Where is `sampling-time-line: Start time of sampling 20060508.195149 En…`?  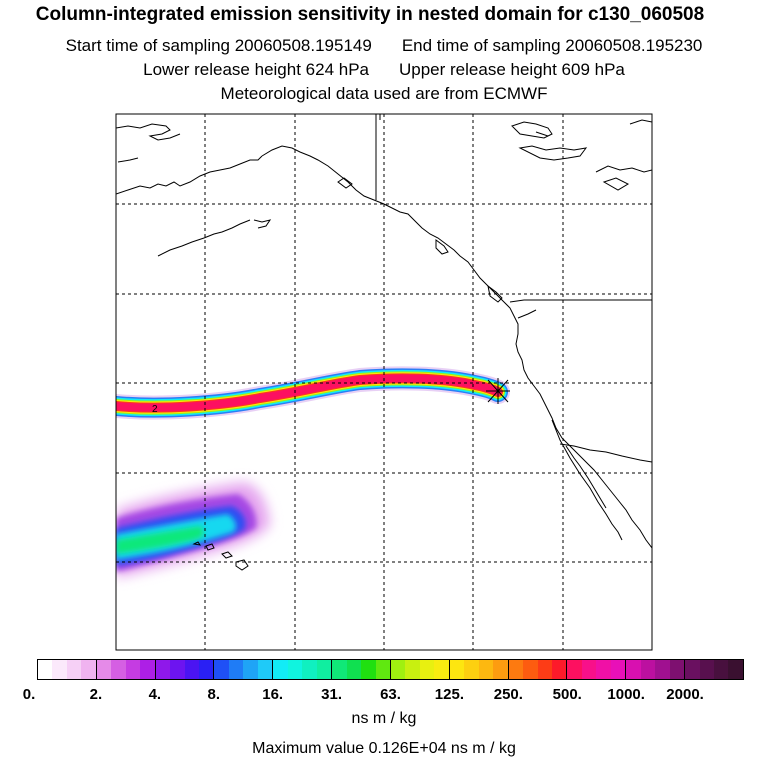 sampling-time-line: Start time of sampling 20060508.195149 En… is located at coordinates (384, 46).